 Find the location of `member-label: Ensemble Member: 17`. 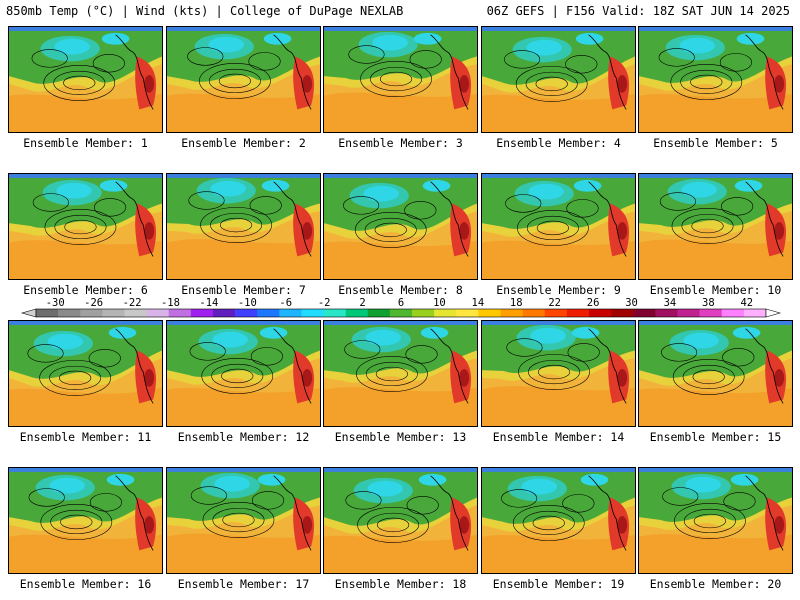

member-label: Ensemble Member: 17 is located at coordinates (243, 584).